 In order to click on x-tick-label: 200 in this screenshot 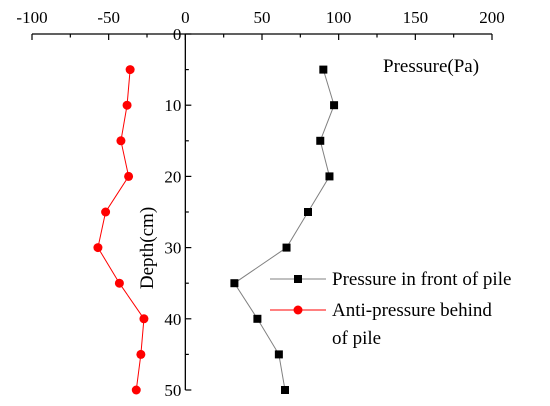, I will do `click(492, 17)`.